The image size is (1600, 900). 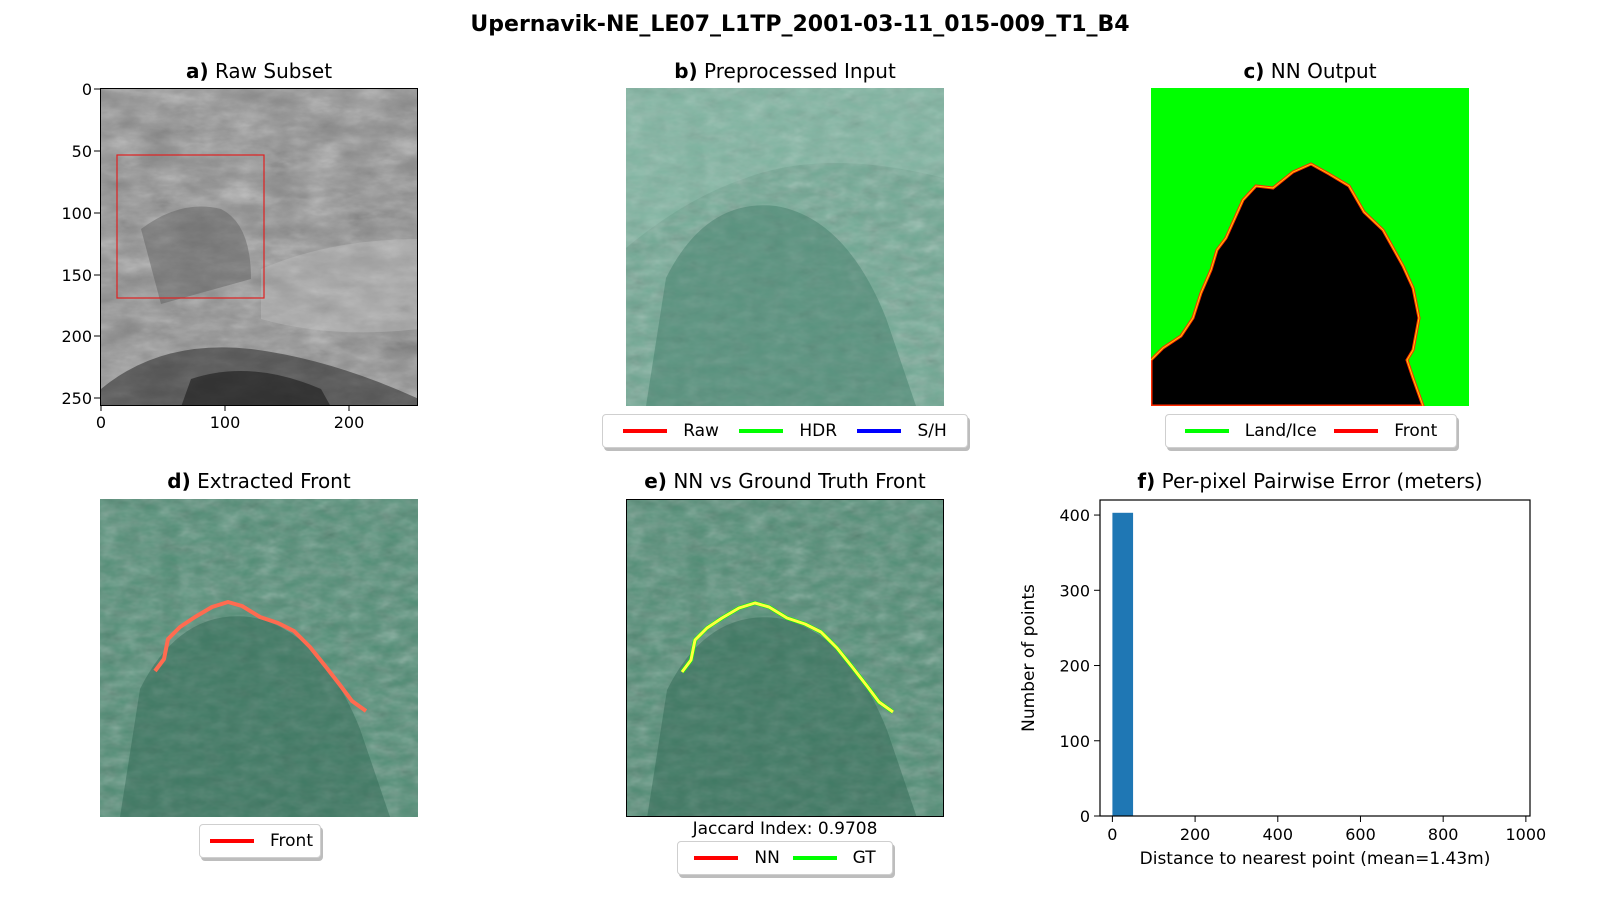 I want to click on legend-swatch-front-d, so click(x=232, y=841).